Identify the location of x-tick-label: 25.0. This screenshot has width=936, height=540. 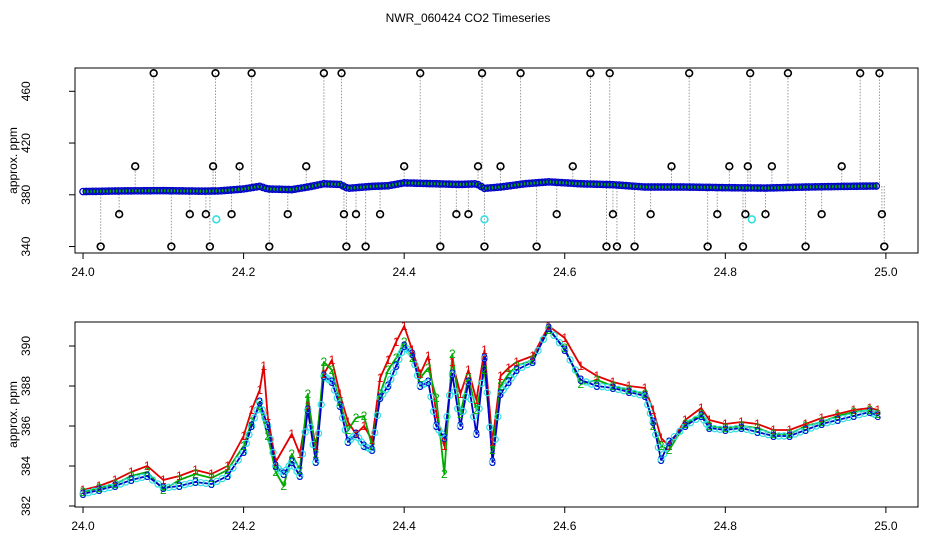
(886, 272).